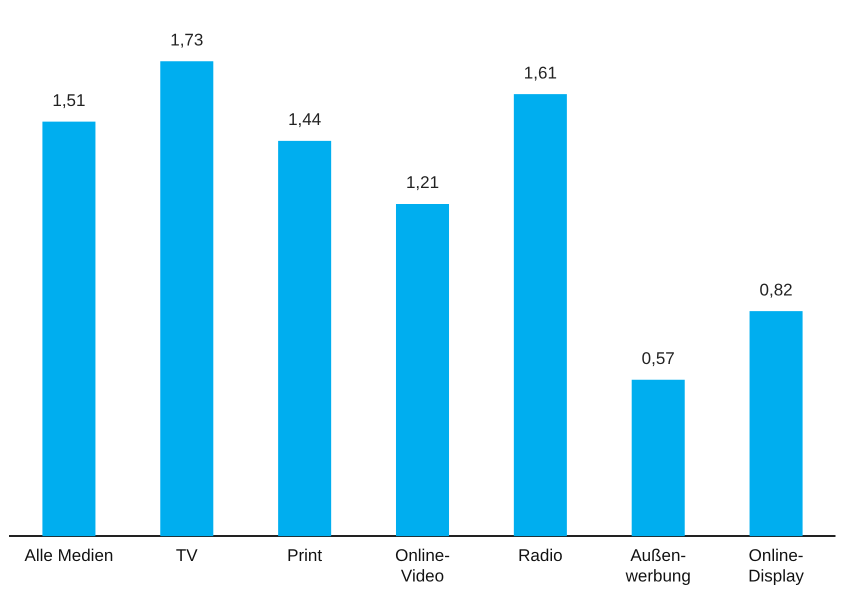 The height and width of the screenshot is (599, 845). I want to click on data-label: 0,57, so click(658, 358).